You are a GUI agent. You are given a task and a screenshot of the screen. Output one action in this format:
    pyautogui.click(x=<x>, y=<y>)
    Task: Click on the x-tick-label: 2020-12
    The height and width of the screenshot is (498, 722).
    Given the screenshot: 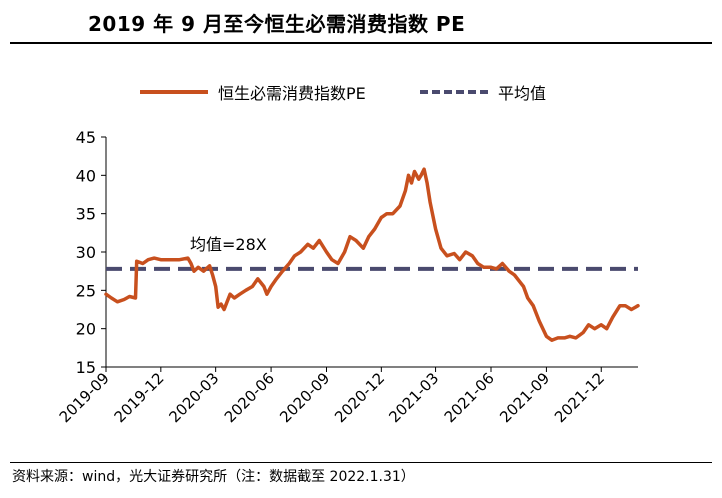 What is the action you would take?
    pyautogui.click(x=359, y=397)
    